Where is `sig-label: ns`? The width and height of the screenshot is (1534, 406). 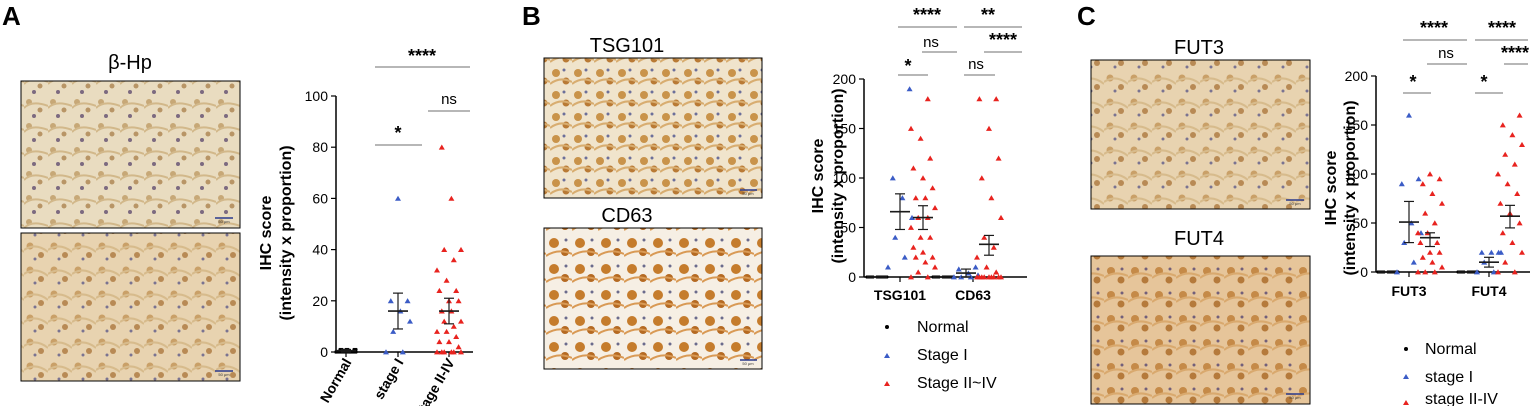 sig-label: ns is located at coordinates (931, 42).